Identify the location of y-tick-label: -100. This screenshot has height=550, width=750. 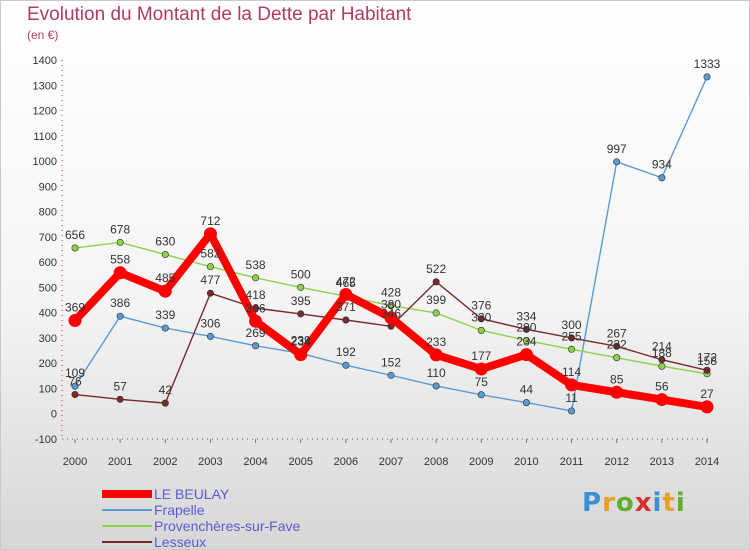
(46, 440).